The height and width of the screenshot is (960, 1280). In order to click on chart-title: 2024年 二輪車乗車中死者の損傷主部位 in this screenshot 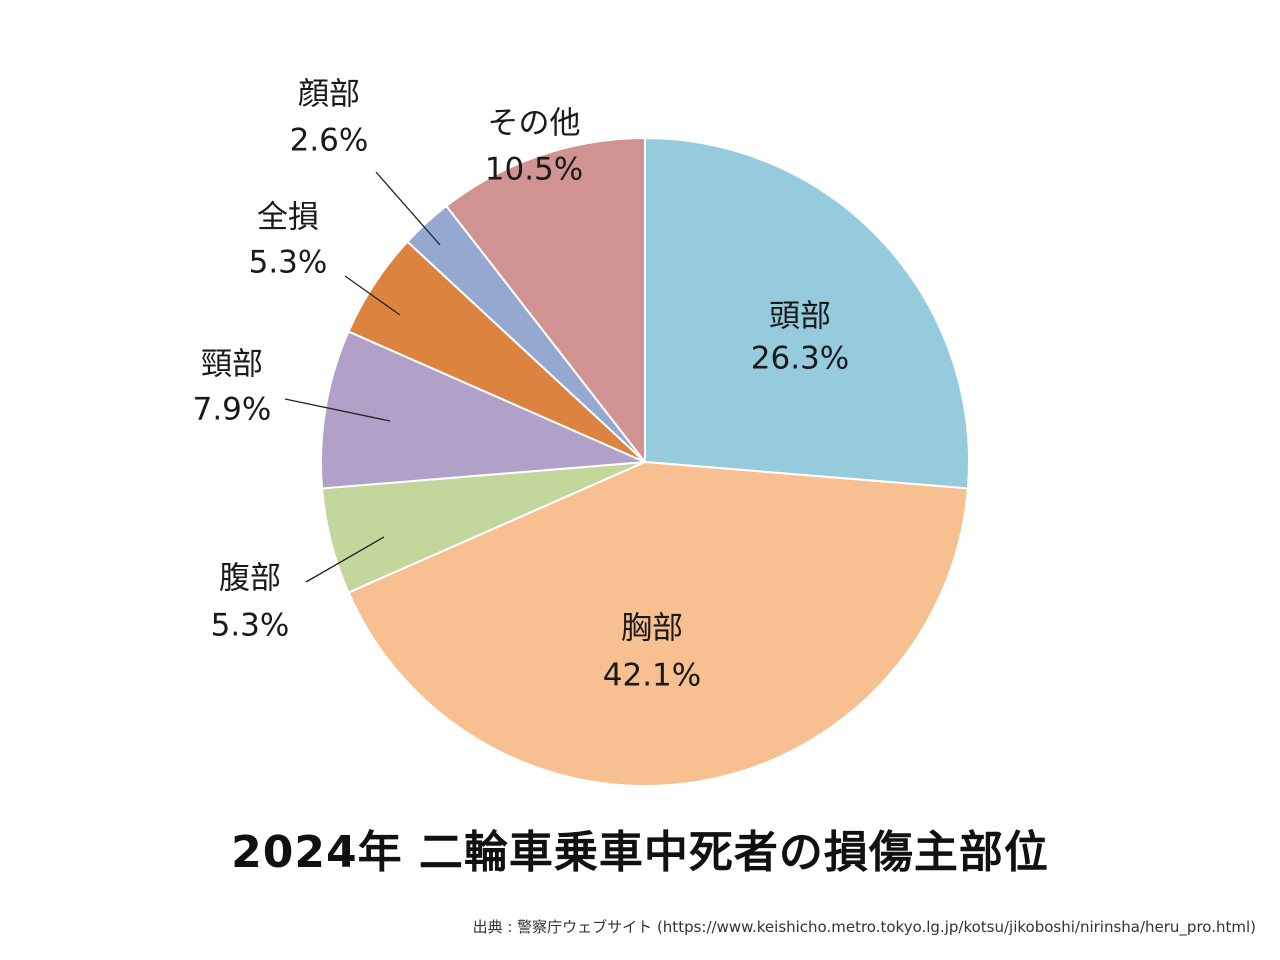, I will do `click(640, 852)`.